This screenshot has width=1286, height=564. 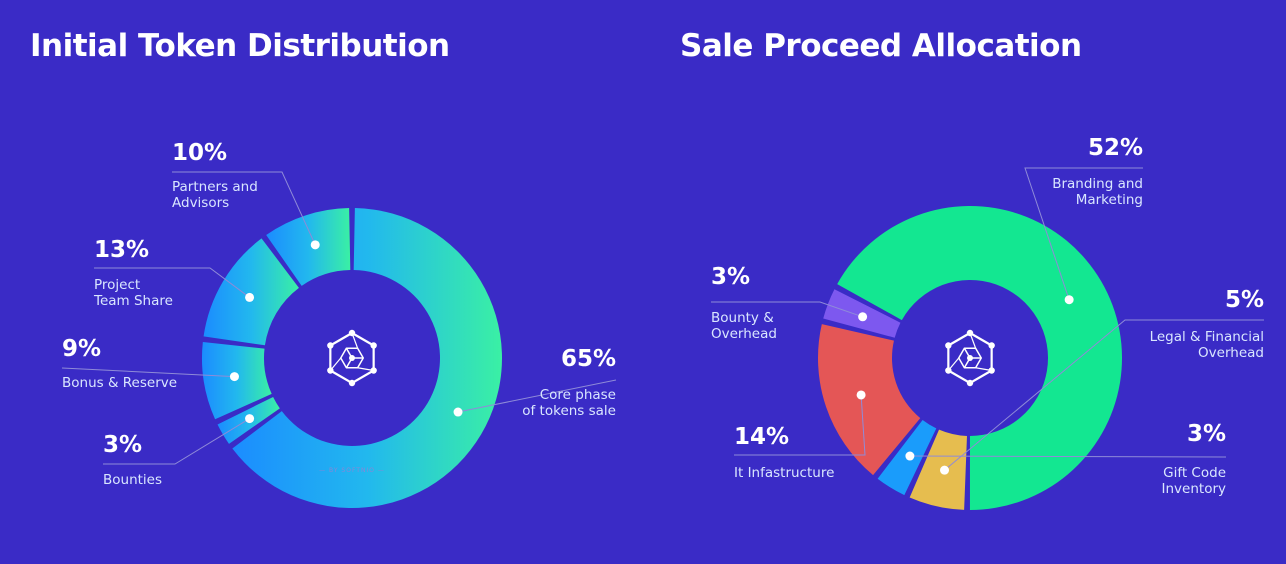 What do you see at coordinates (1231, 353) in the screenshot?
I see `slice-label-legal-and-financial-overhead-line-2: Overhead` at bounding box center [1231, 353].